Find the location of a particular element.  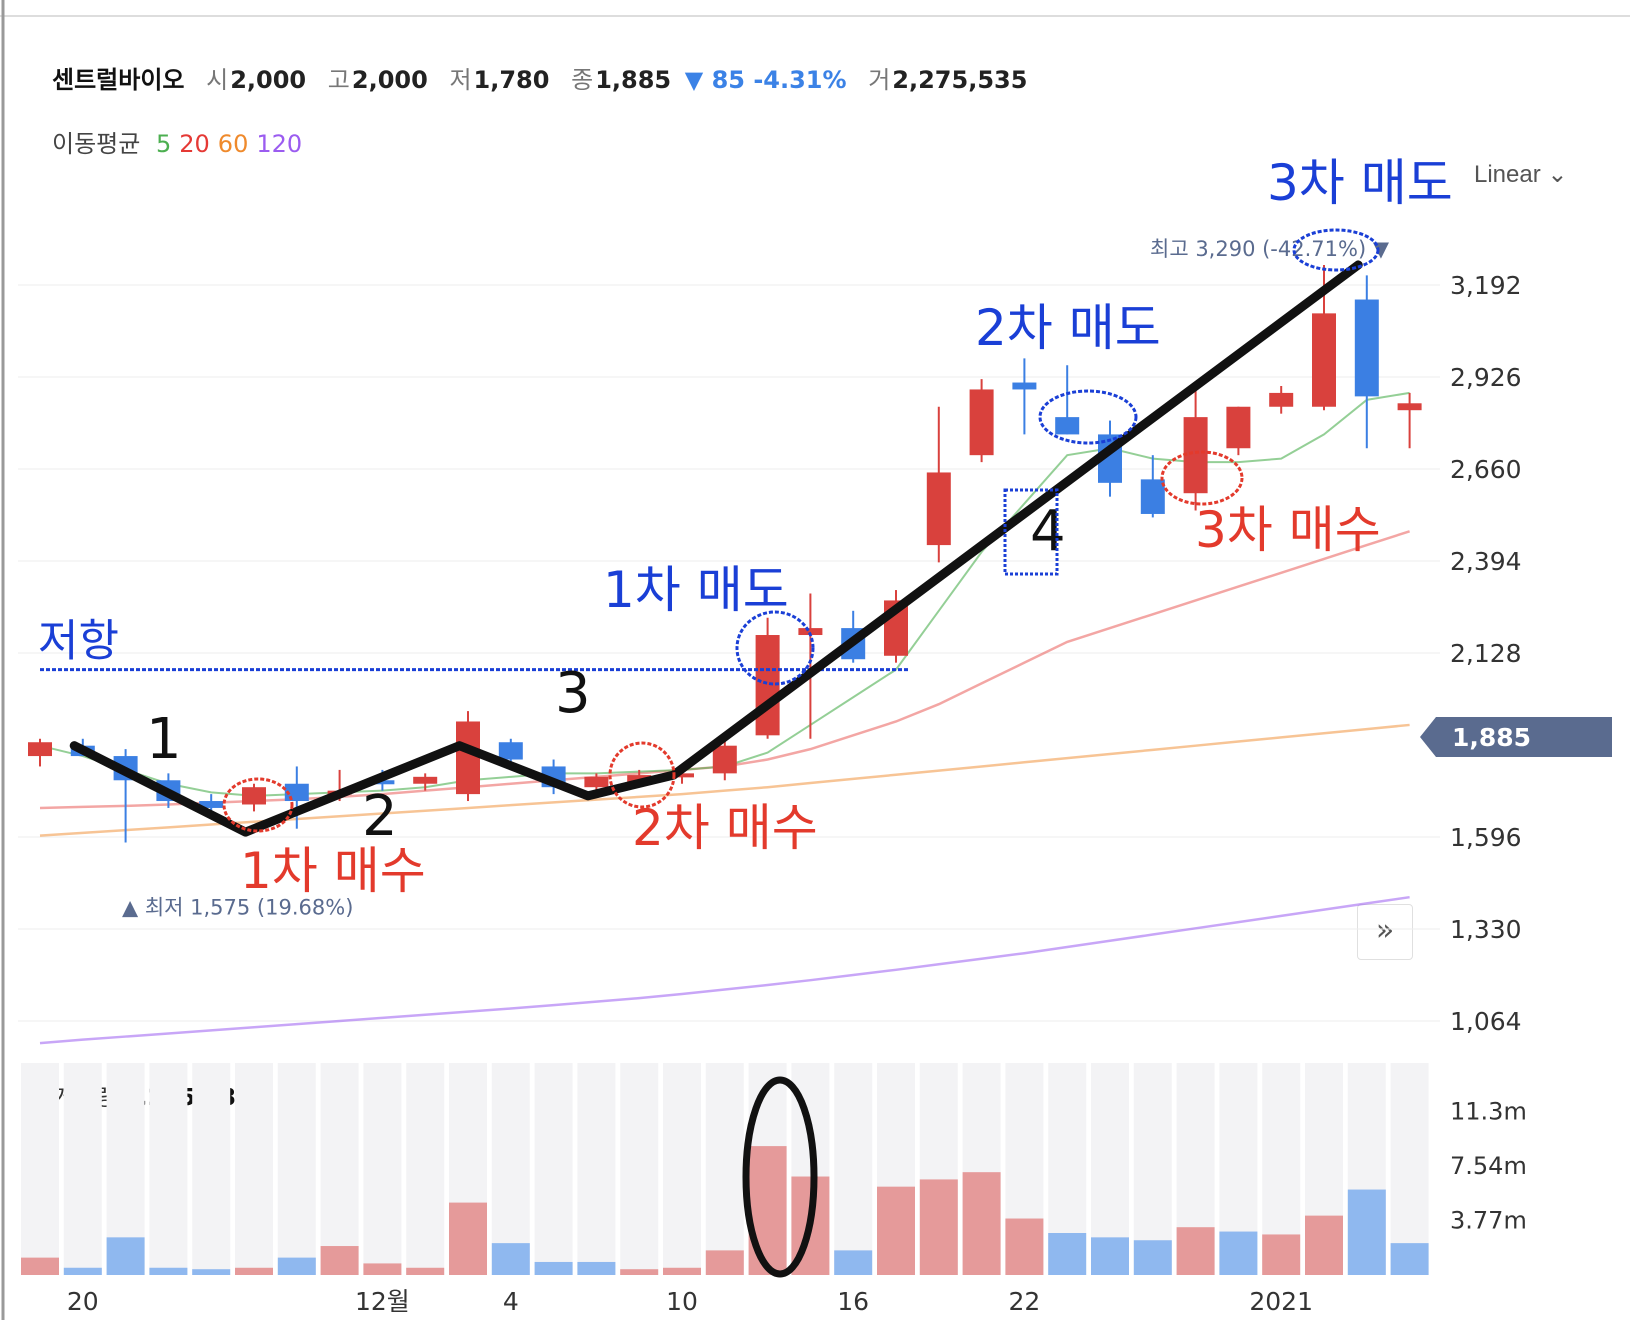

sell-label: 3차 매도 is located at coordinates (1360, 183).